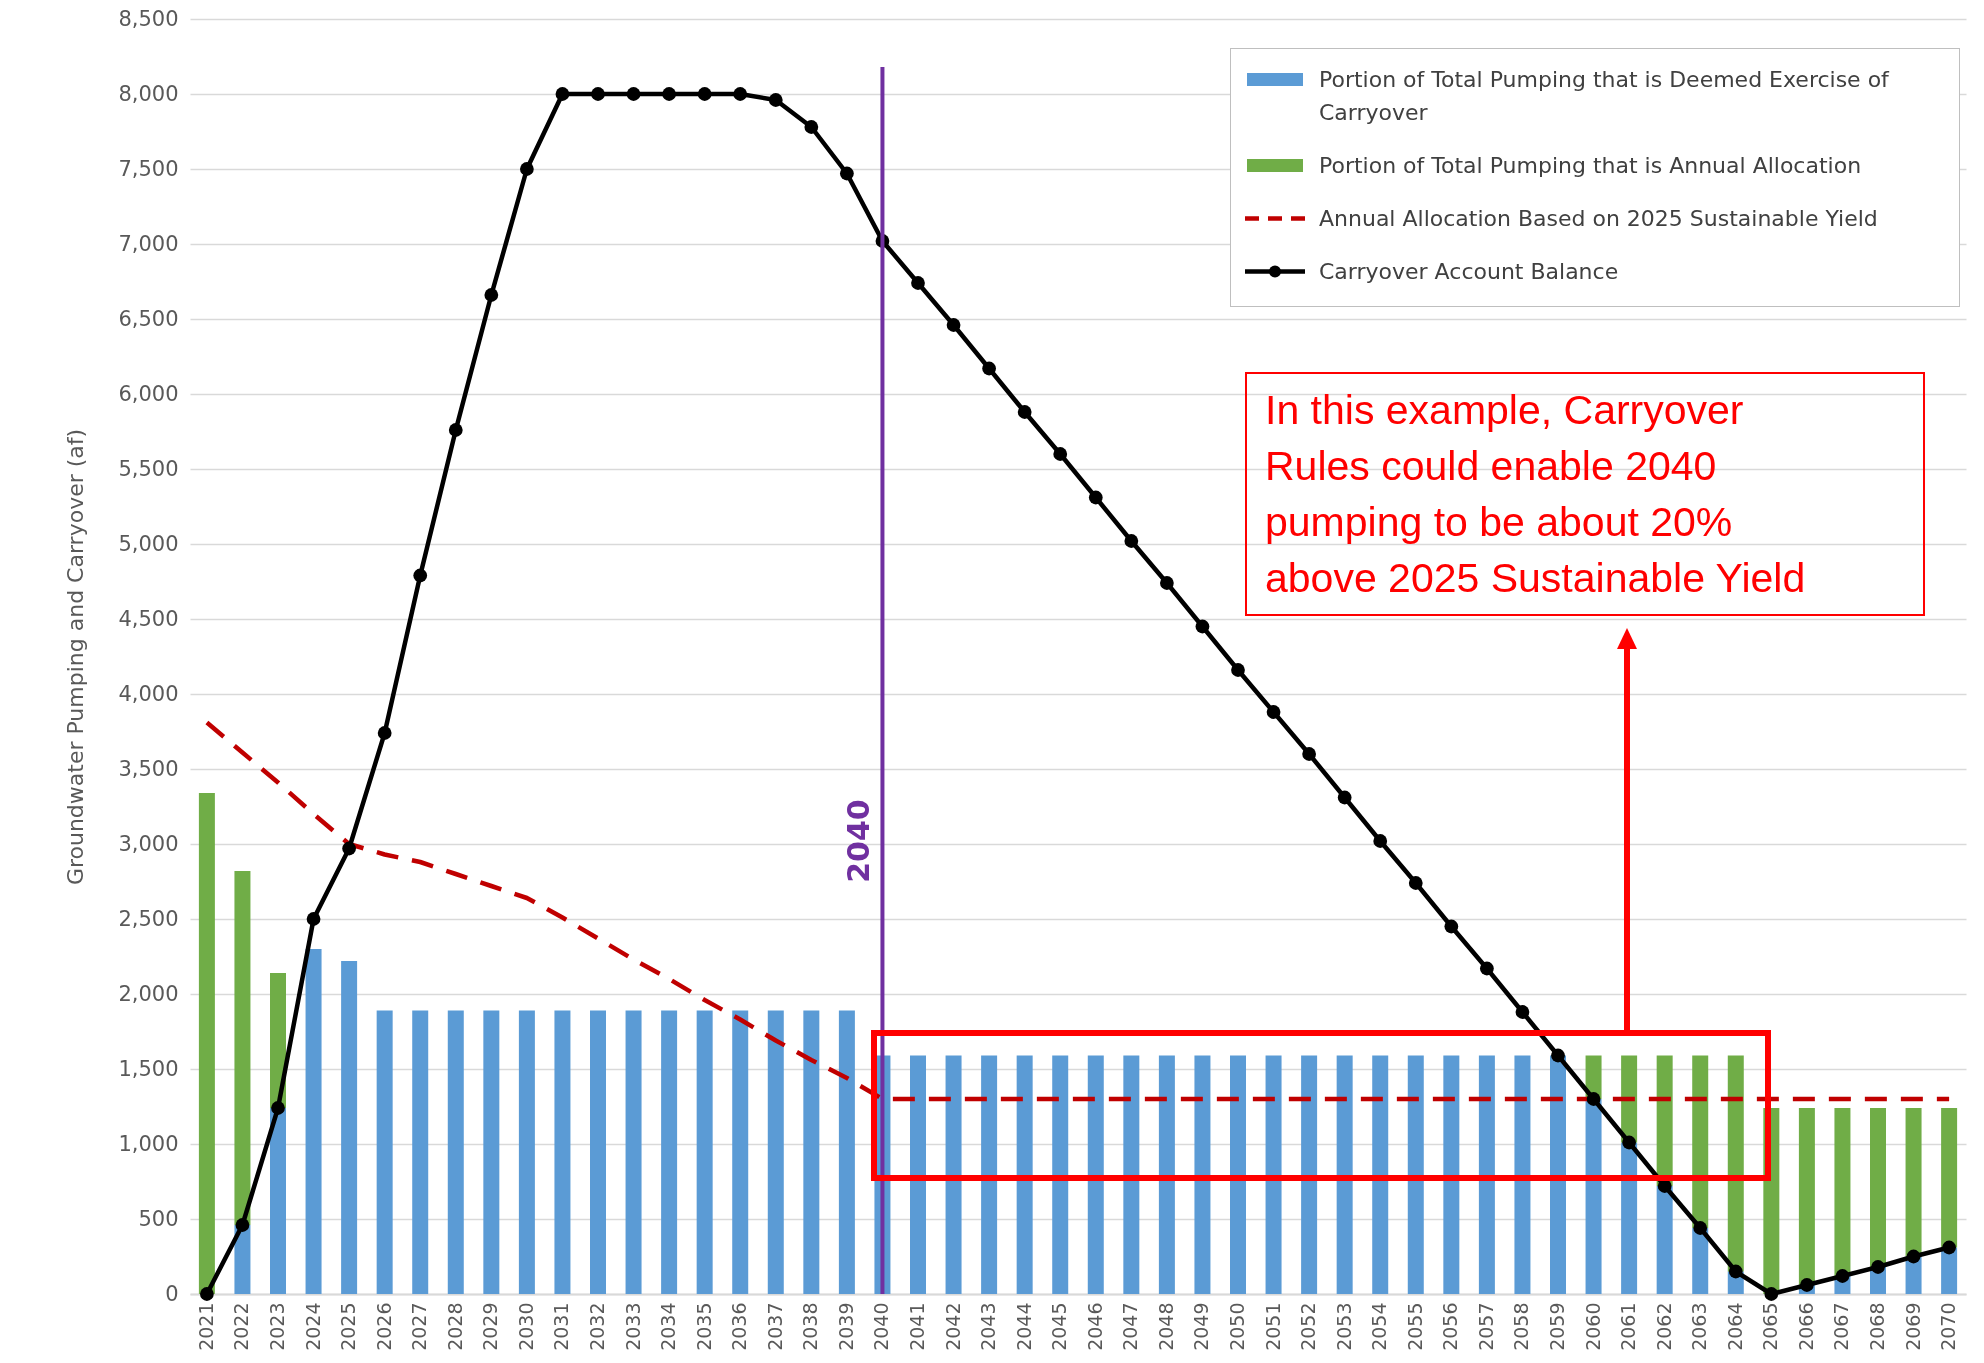 The width and height of the screenshot is (1984, 1363). What do you see at coordinates (1485, 1326) in the screenshot?
I see `x-tick-label: 2057` at bounding box center [1485, 1326].